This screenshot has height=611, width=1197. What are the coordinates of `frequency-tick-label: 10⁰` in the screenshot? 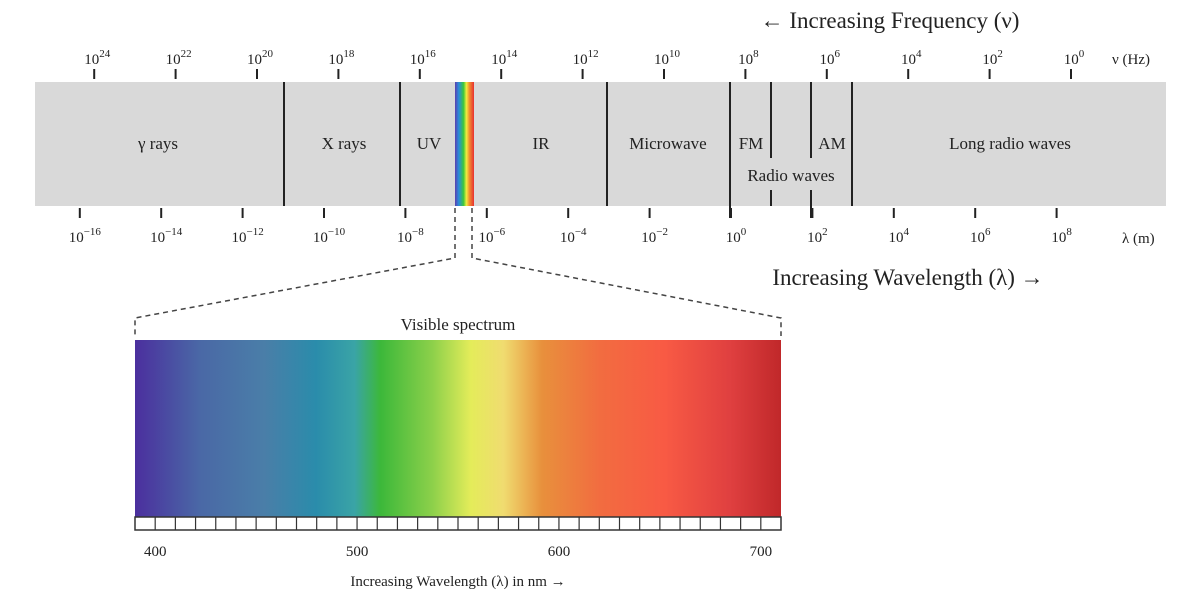 It's located at (1074, 58).